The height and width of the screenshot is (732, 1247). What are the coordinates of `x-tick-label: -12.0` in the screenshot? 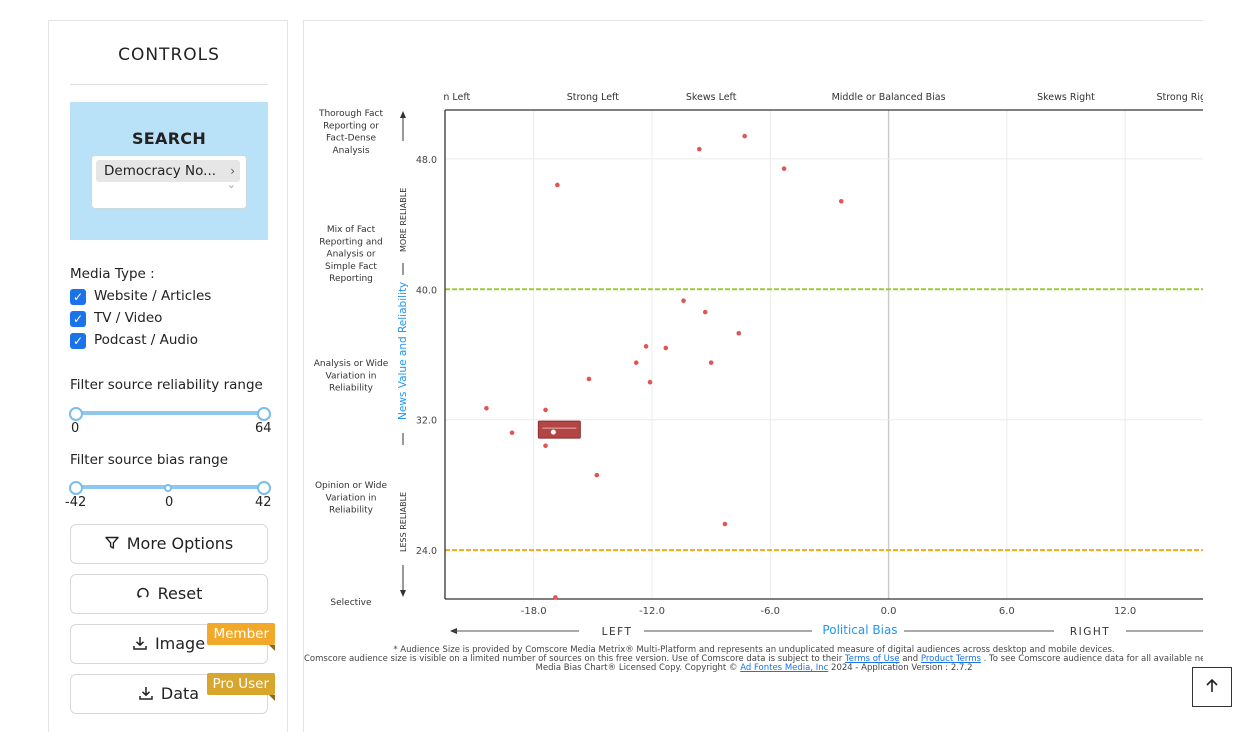 It's located at (652, 611).